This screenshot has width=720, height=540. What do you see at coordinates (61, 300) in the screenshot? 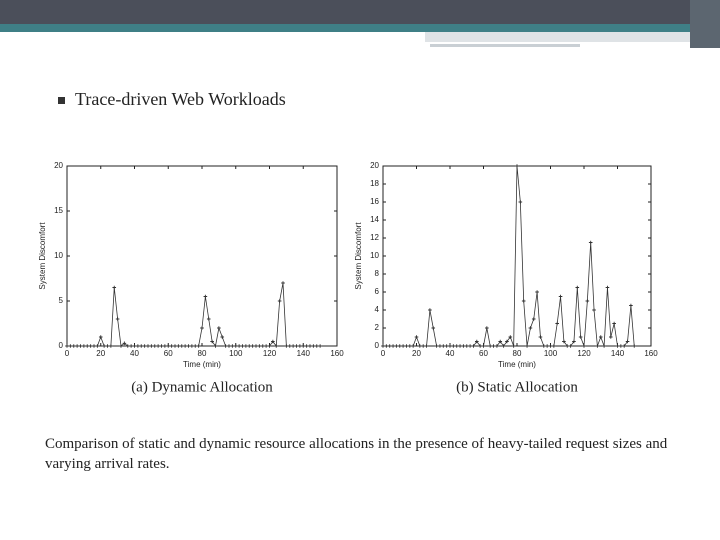
I see `y-tick-label: 5` at bounding box center [61, 300].